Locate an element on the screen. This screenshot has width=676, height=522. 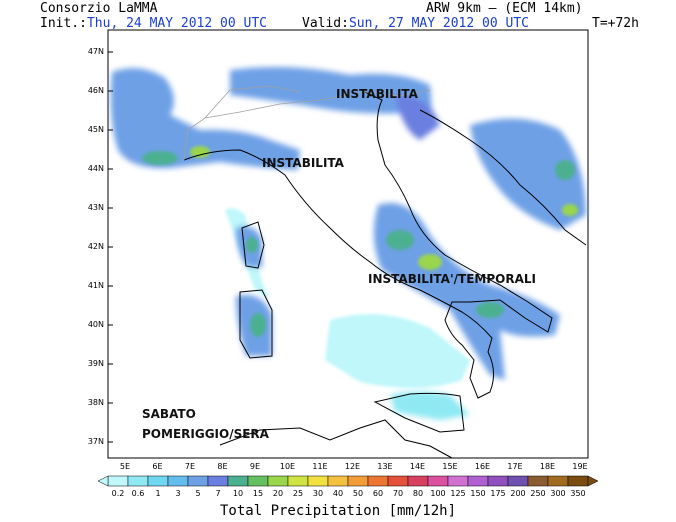
colorbar-label: 150 is located at coordinates (478, 493).